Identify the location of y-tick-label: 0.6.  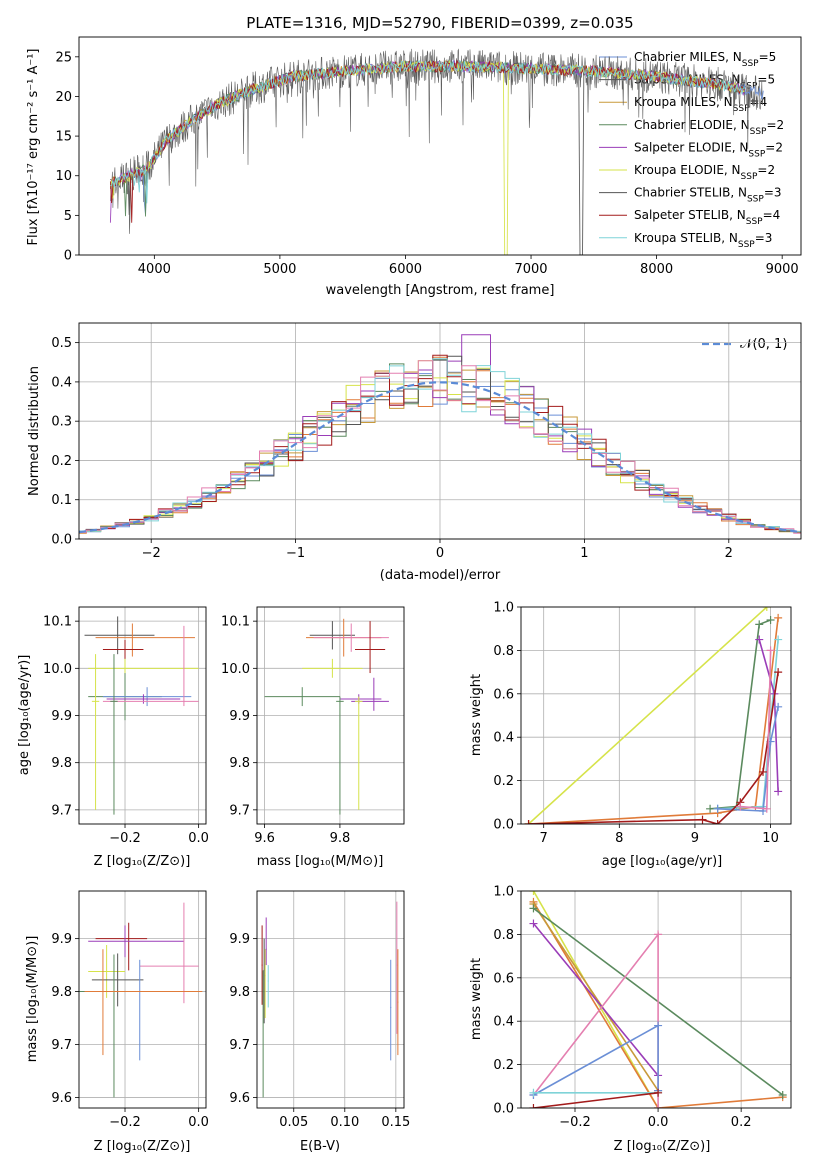
(503, 978).